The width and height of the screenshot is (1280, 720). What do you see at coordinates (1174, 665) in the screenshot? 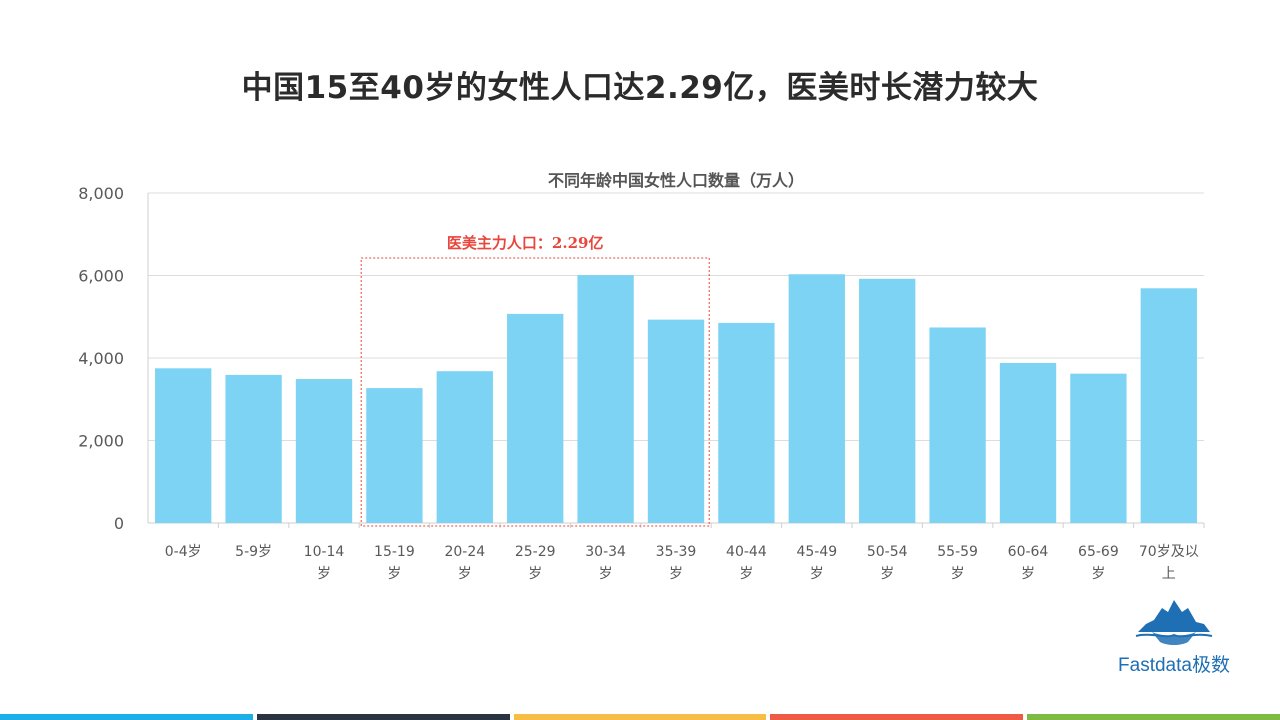
I see `logo-text: Fastdata极数` at bounding box center [1174, 665].